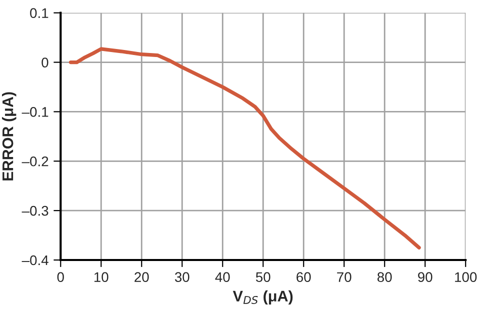 The image size is (485, 321). What do you see at coordinates (262, 297) in the screenshot?
I see `x-axis-title: V$_{DS}$ (μA)` at bounding box center [262, 297].